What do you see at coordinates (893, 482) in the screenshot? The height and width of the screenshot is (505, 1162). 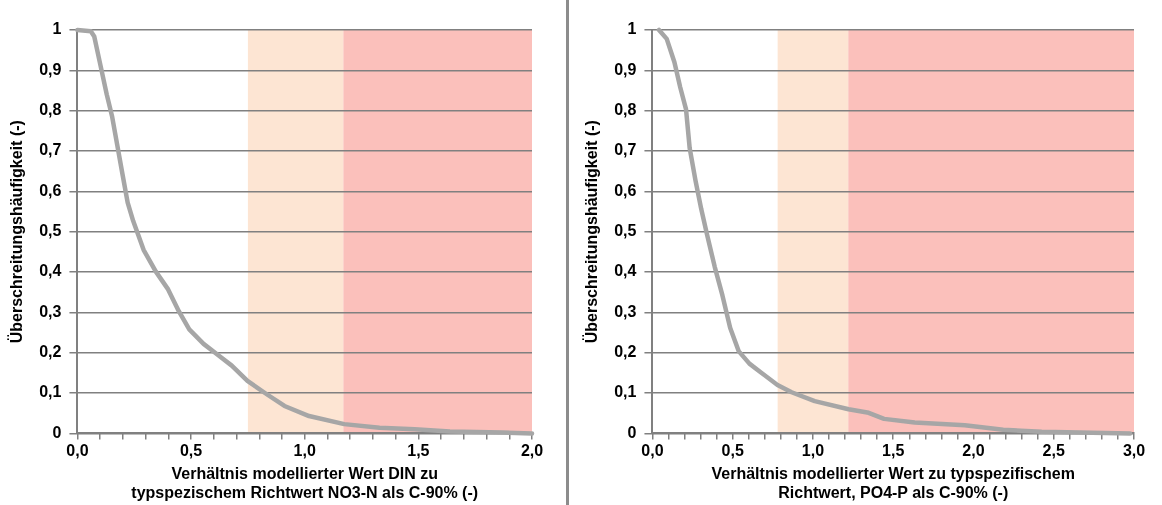 I see `x-axis-title: Verhältnis modellierter Wert zu typspezifischem Richtwert, PO4-P als C-90% (-)` at bounding box center [893, 482].